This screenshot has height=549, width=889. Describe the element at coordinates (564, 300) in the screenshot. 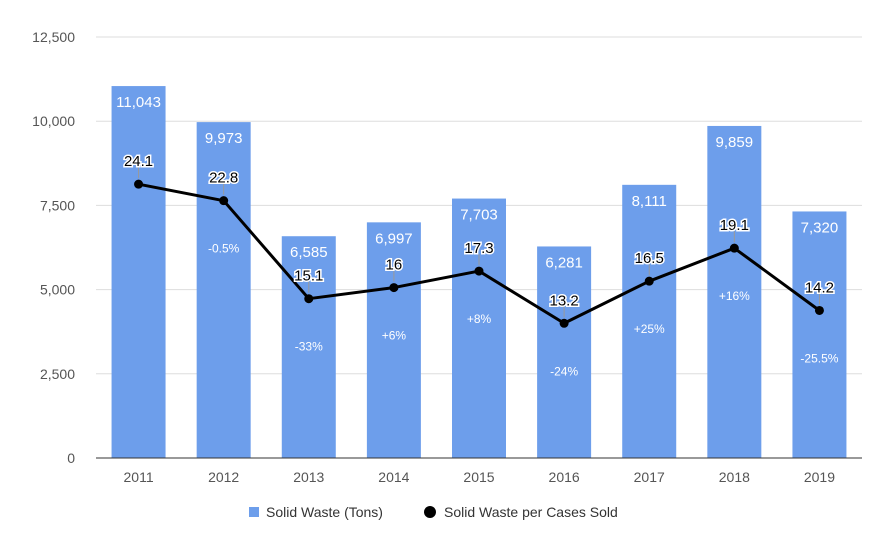

I see `line-value-label: 13.2` at that location.